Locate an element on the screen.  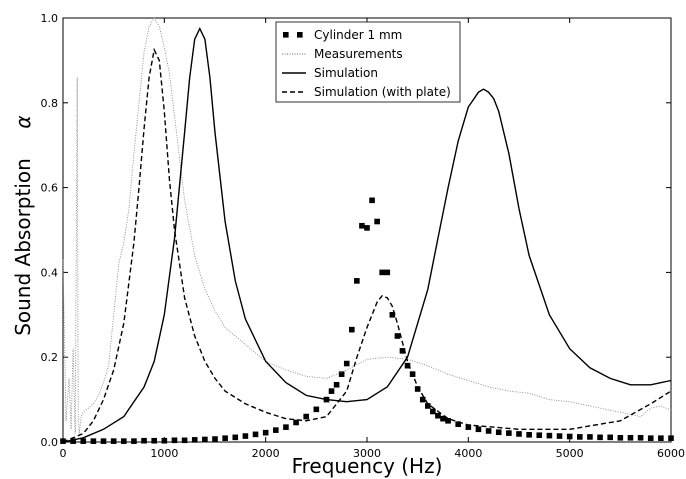
legend-label-1: Measurements is located at coordinates (358, 54).